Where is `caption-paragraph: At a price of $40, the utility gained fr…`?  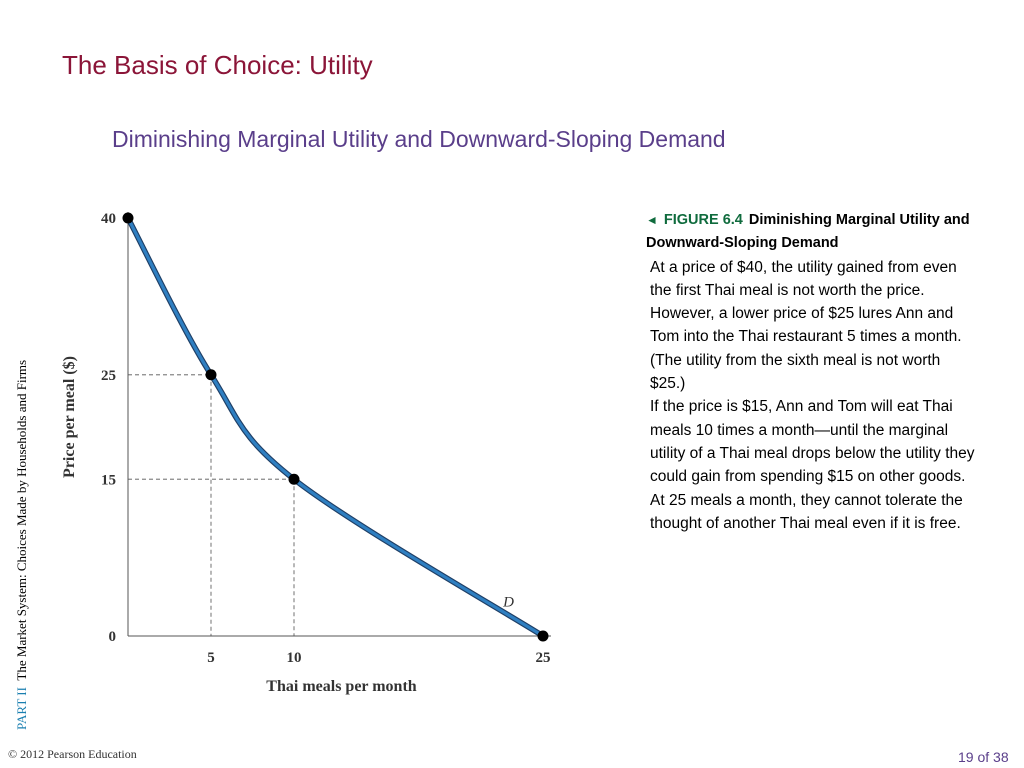 caption-paragraph: At a price of $40, the utility gained fr… is located at coordinates (803, 278).